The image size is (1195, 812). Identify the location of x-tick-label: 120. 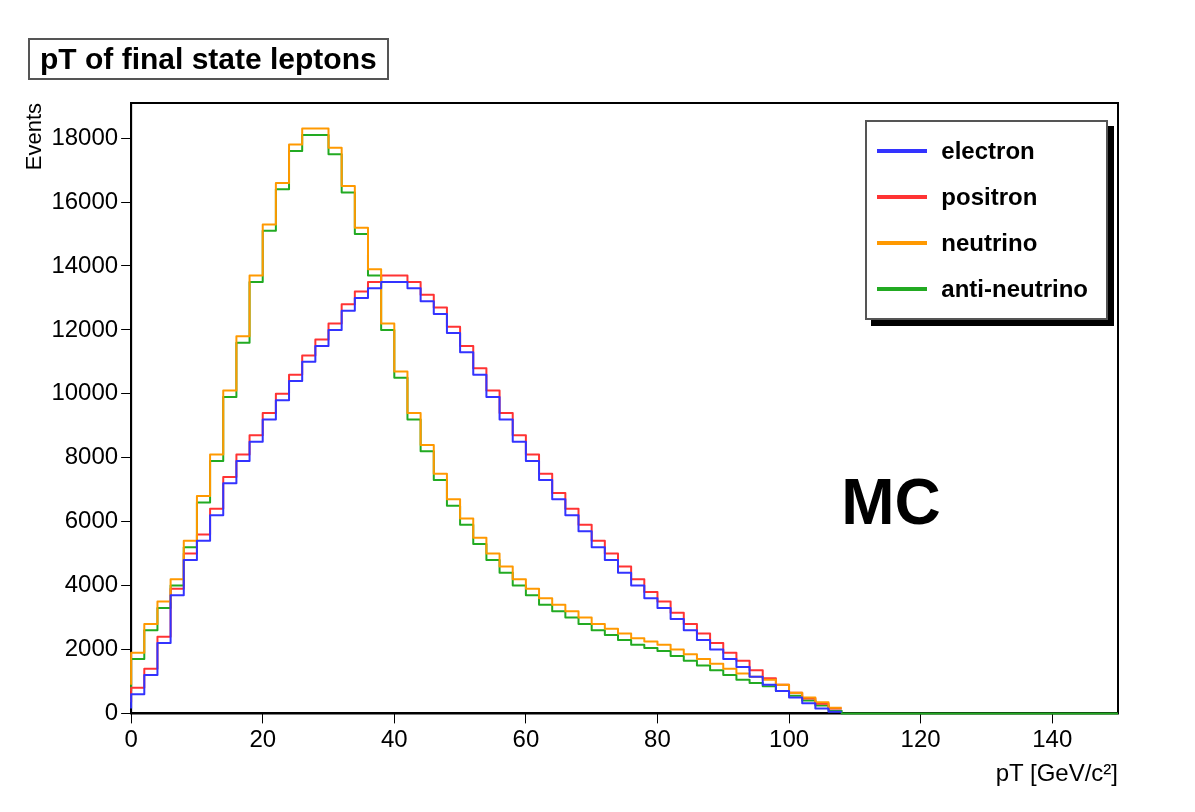
(920, 739).